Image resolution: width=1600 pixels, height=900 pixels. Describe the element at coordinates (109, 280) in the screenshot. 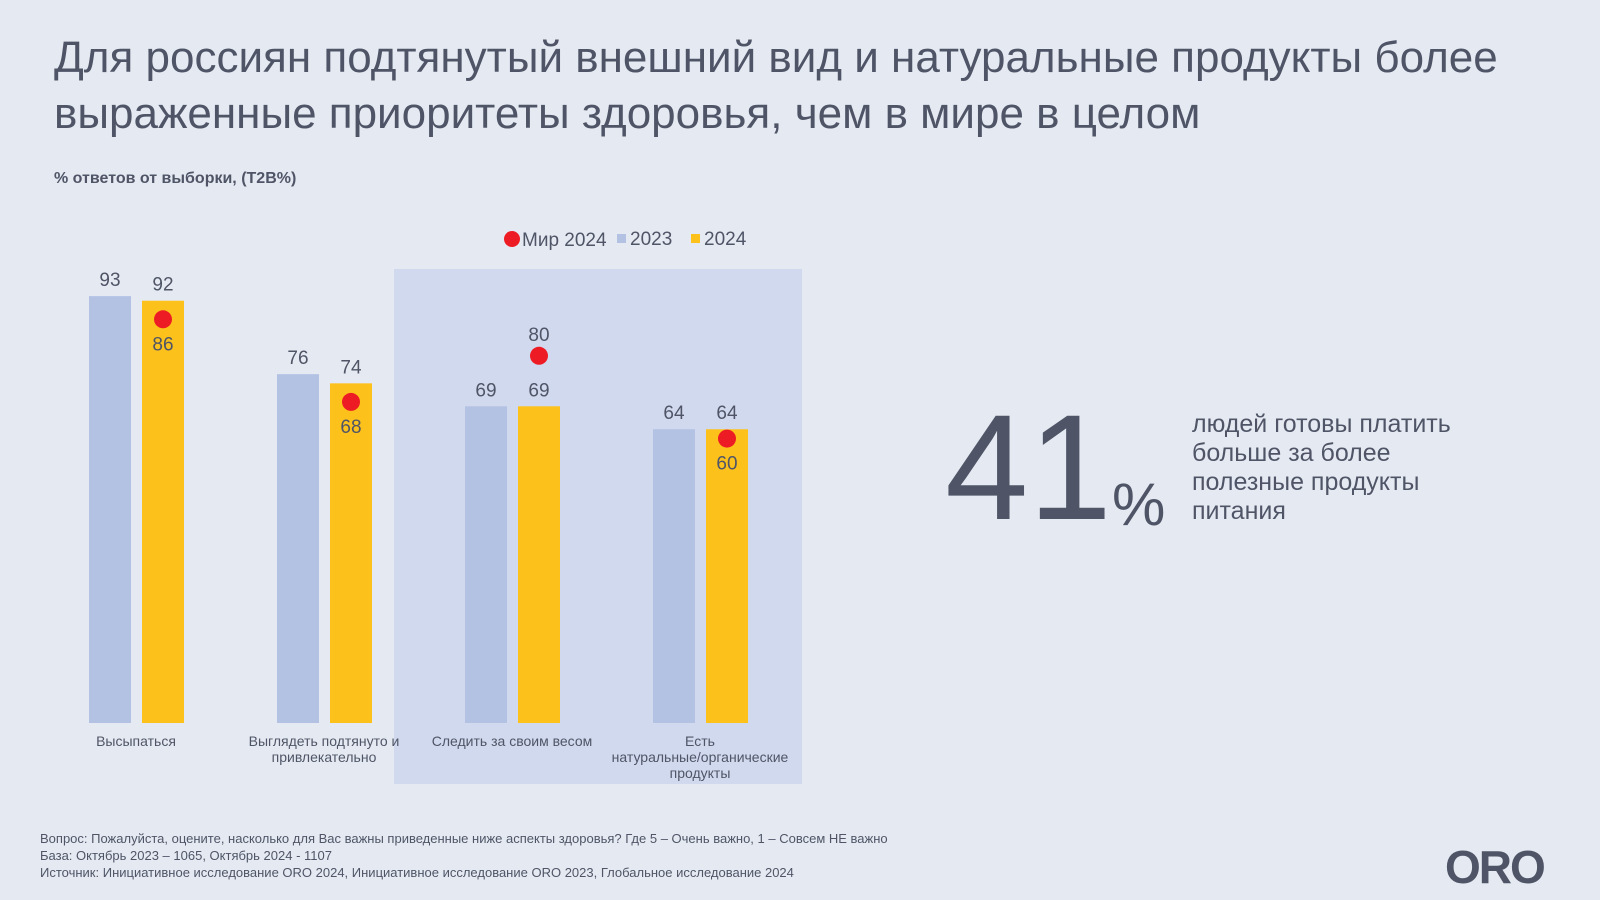

I see `bar-value-label: 93` at that location.